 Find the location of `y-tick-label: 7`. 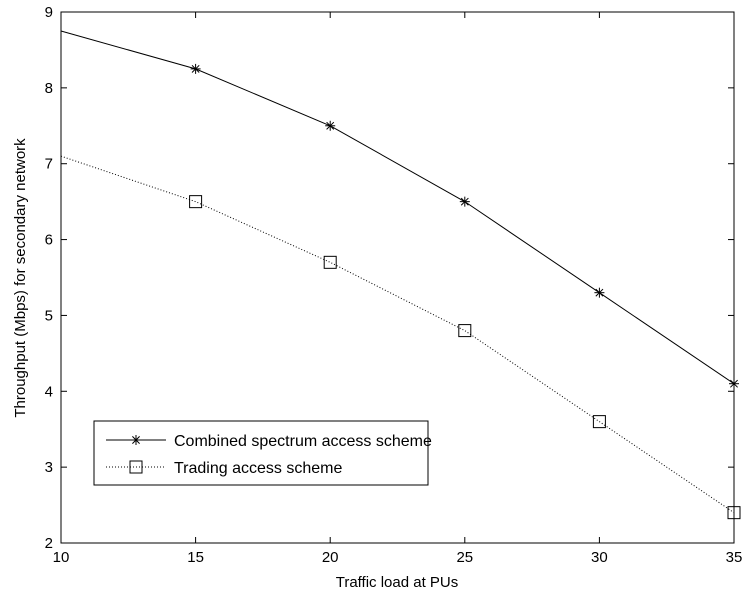

y-tick-label: 7 is located at coordinates (49, 164).